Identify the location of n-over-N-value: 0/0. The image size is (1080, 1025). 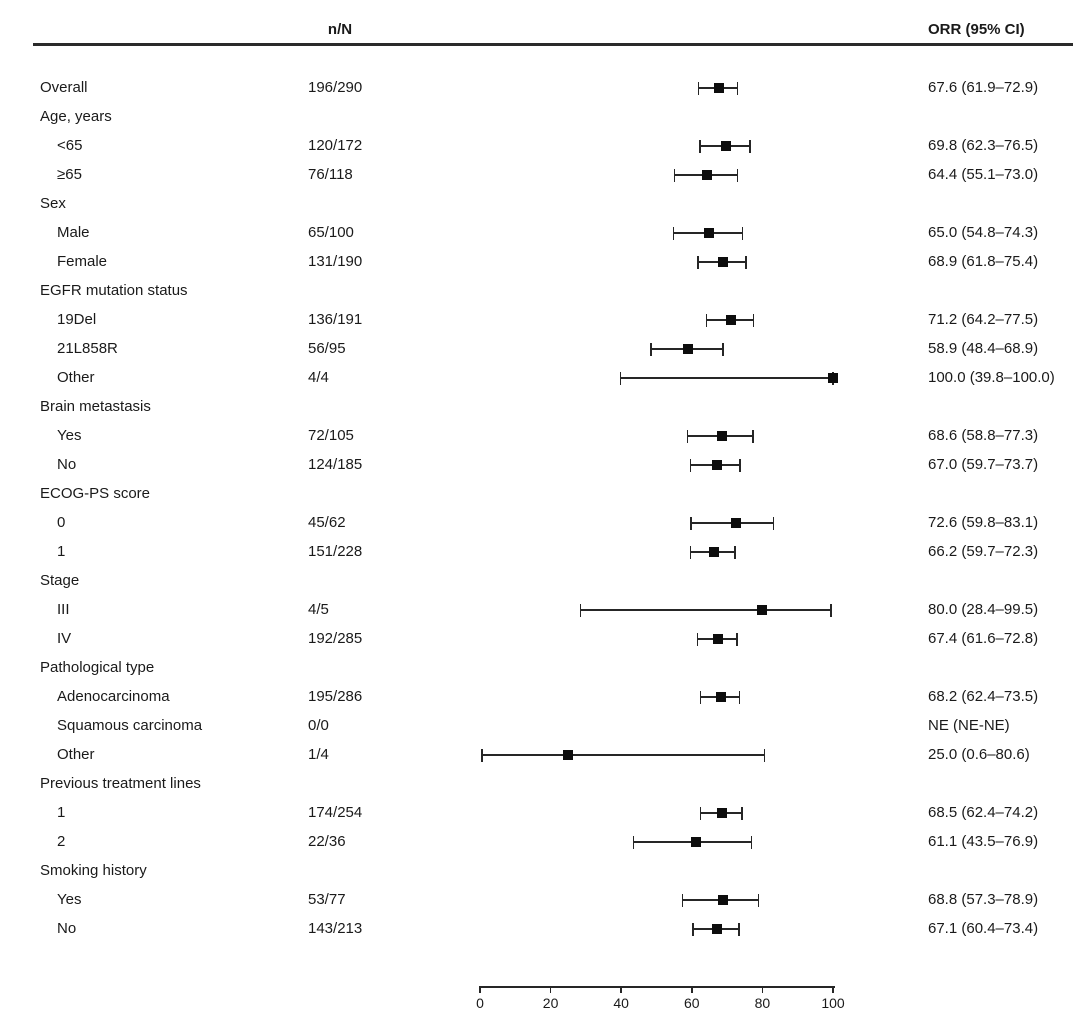
(318, 725).